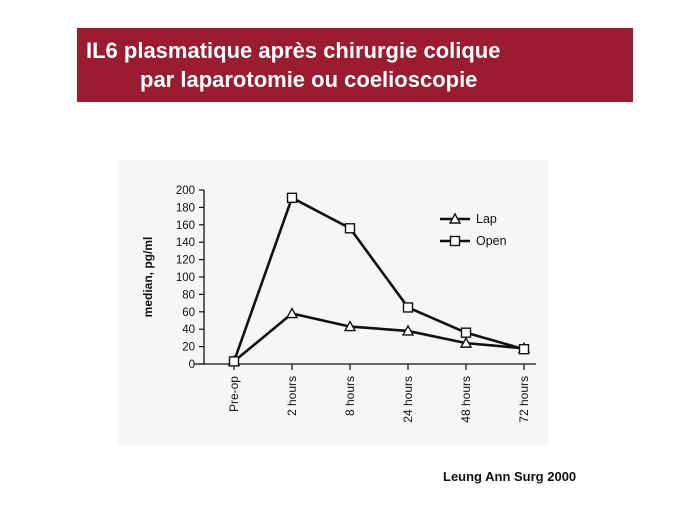  What do you see at coordinates (185, 243) in the screenshot?
I see `y-tick-label: 140` at bounding box center [185, 243].